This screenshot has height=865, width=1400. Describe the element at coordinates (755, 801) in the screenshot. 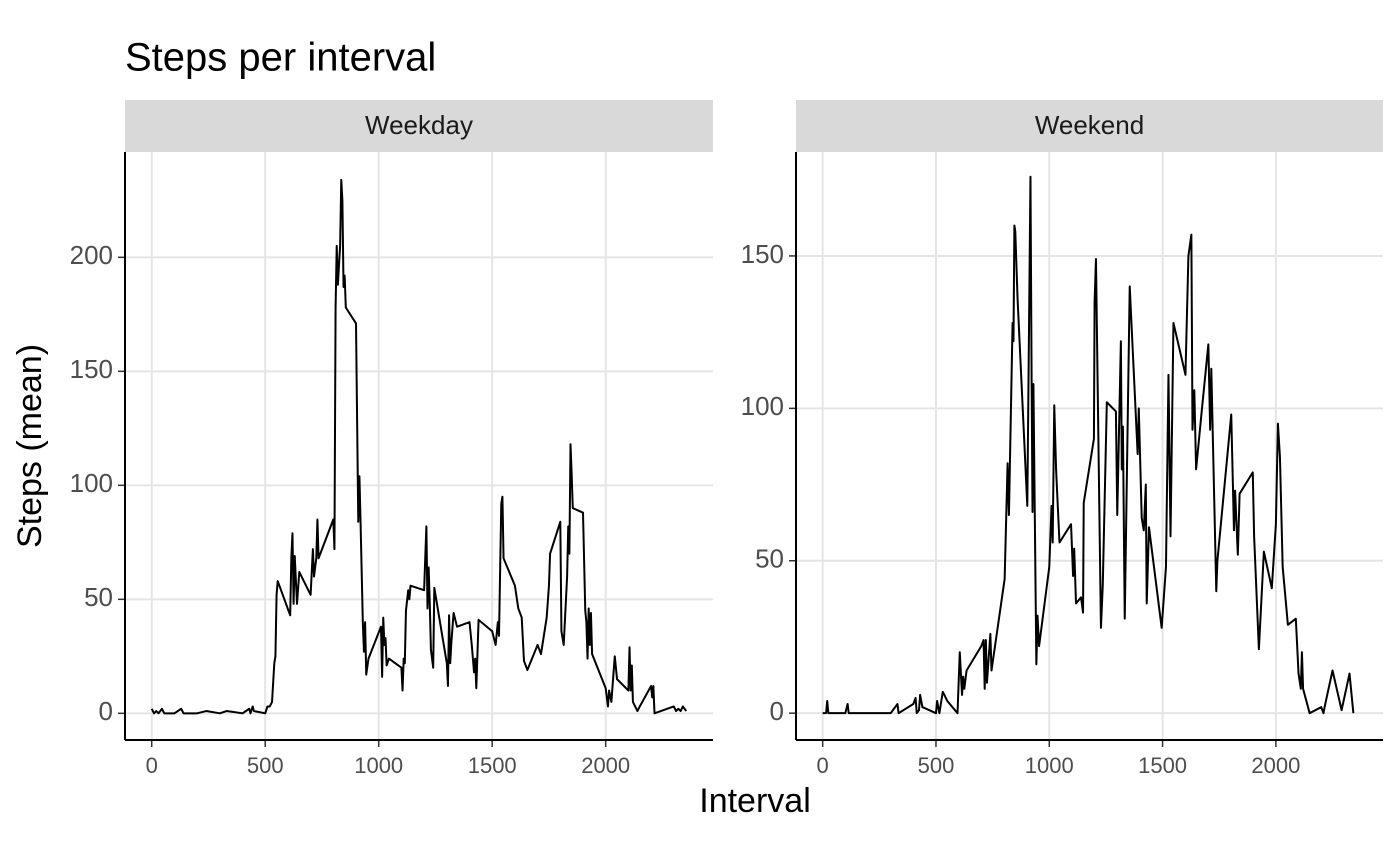

I see `x-axis-label: Interval` at that location.